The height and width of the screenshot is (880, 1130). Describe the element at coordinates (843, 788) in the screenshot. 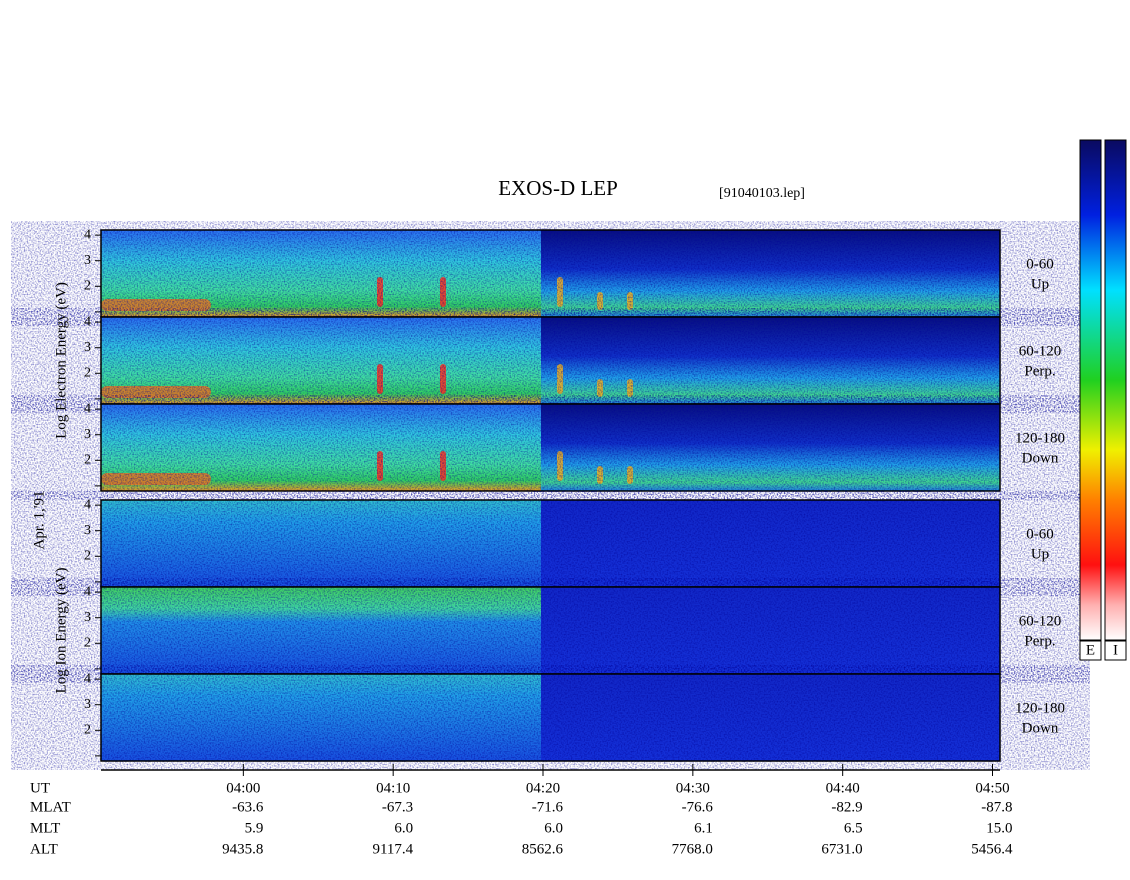

I see `x-tick-label: 04:40` at that location.